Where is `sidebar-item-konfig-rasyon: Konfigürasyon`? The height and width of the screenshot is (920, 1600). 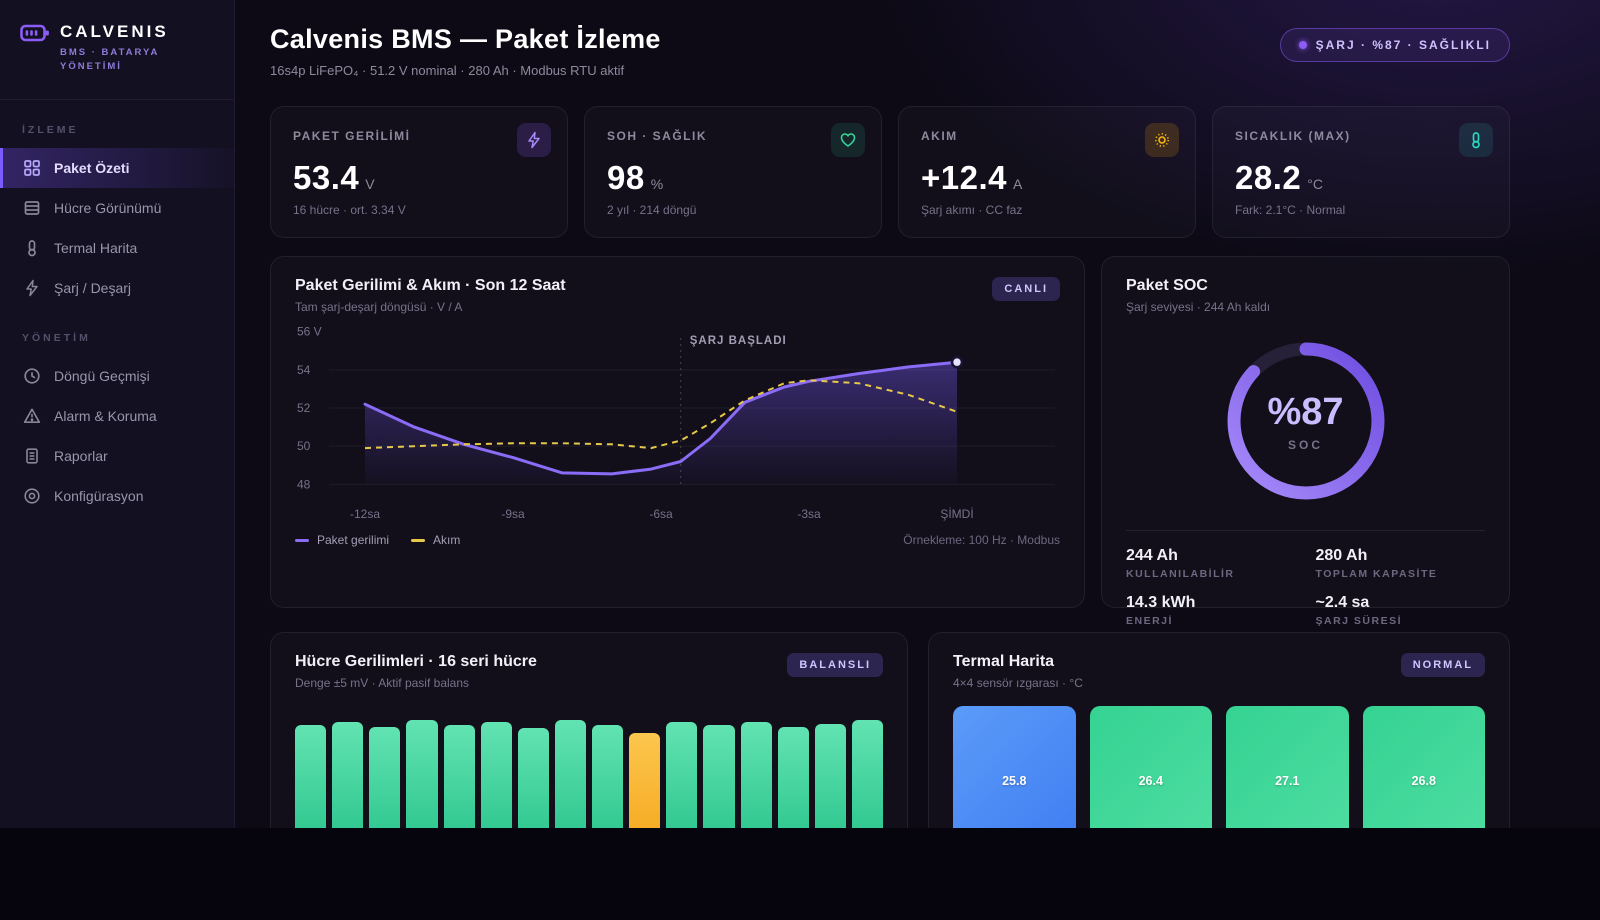 sidebar-item-konfig-rasyon: Konfigürasyon is located at coordinates (117, 496).